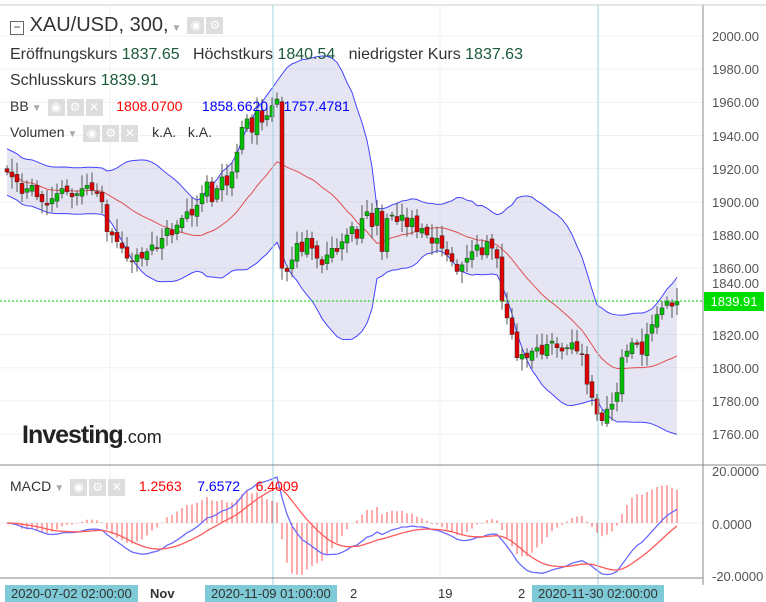 The image size is (766, 602). Describe the element at coordinates (180, 107) in the screenshot. I see `bb-legend: BB ▼ ◉ ⚙ ✕ 1808.0700 1858.6620 1757.4781` at that location.